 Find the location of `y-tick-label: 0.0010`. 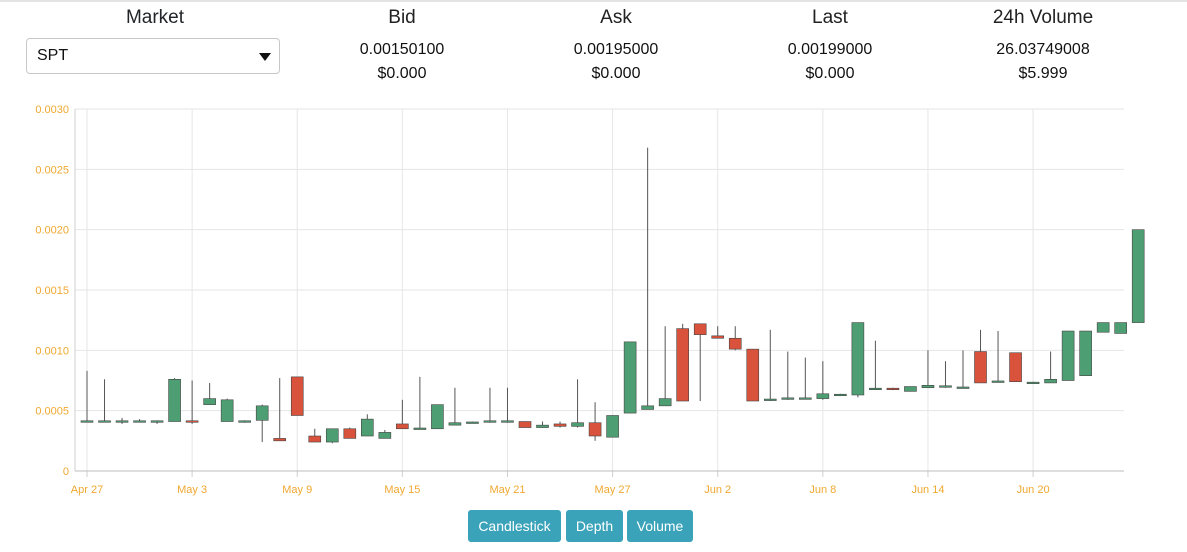

y-tick-label: 0.0010 is located at coordinates (52, 351).